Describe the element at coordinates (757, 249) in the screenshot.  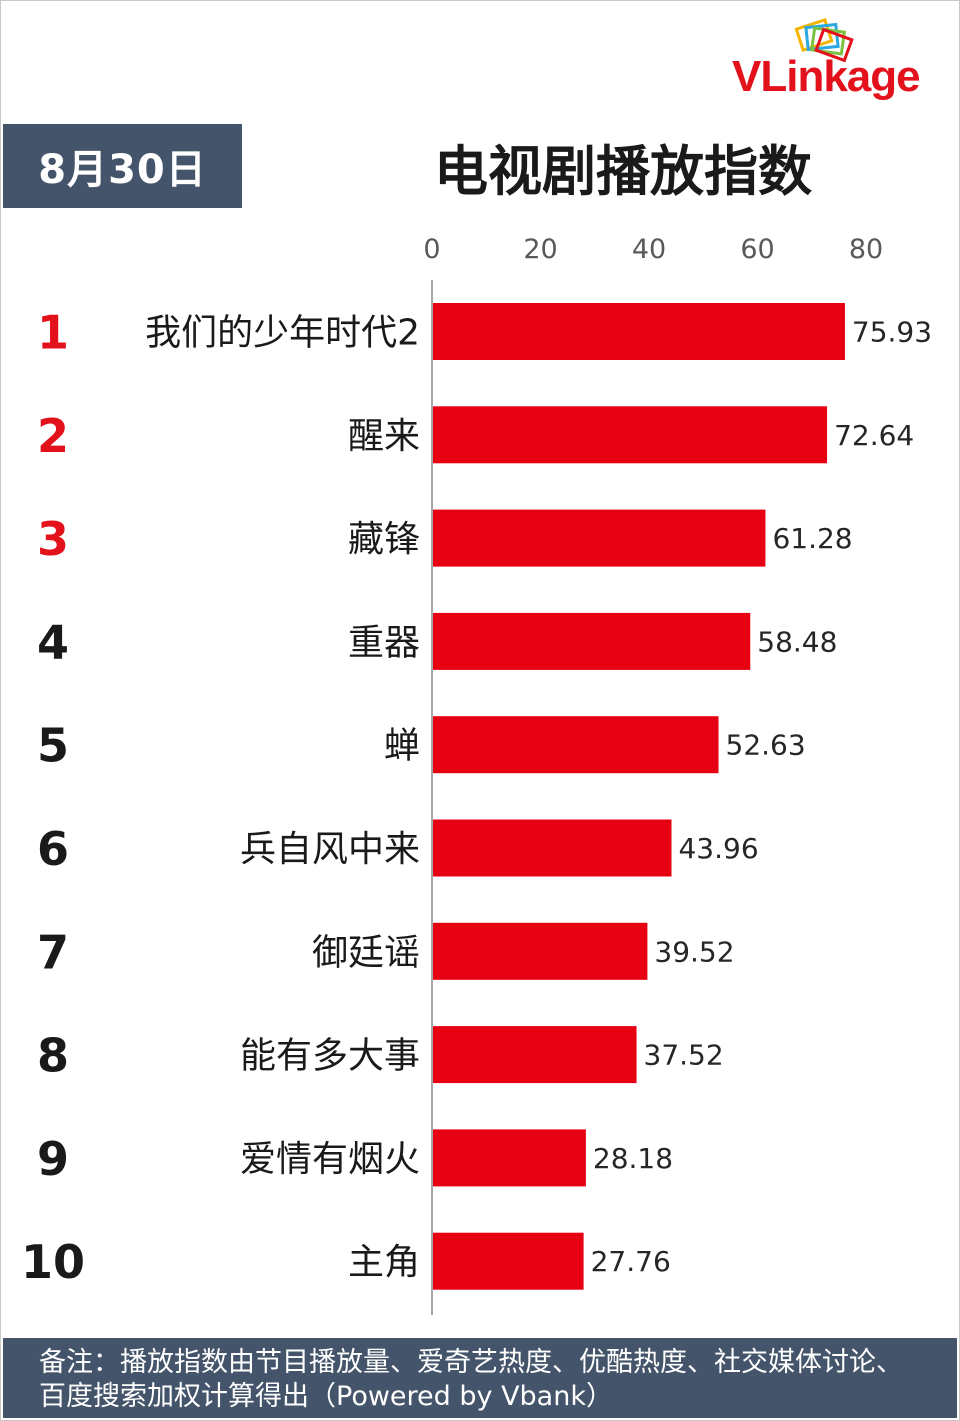
I see `x-tick-label: 60` at that location.